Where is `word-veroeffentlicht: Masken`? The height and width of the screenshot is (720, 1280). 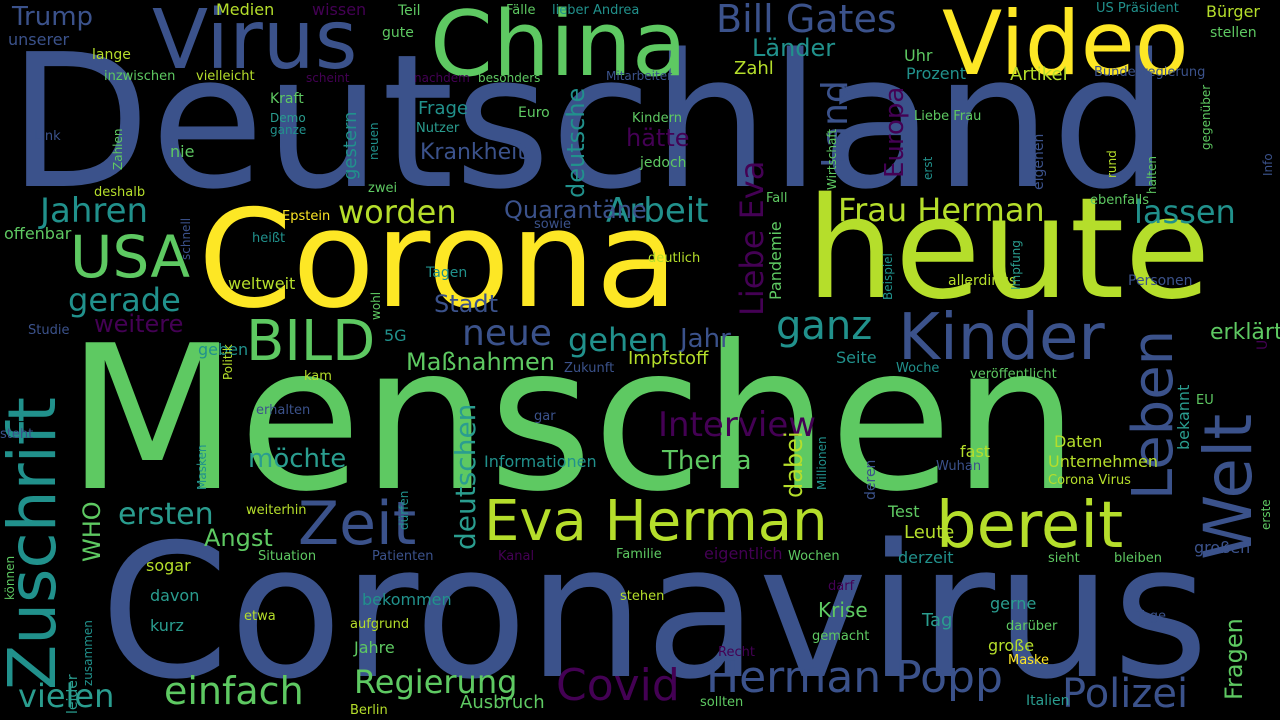
word-veroeffentlicht: Masken is located at coordinates (202, 467).